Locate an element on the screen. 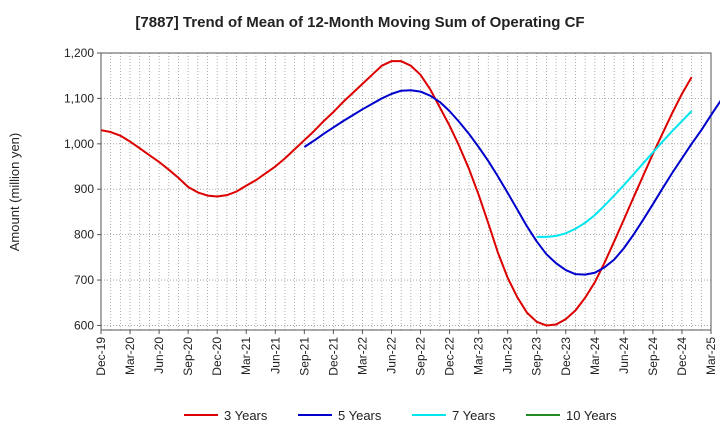 This screenshot has width=720, height=440. y-axis-title: Amount (million yen) is located at coordinates (14, 192).